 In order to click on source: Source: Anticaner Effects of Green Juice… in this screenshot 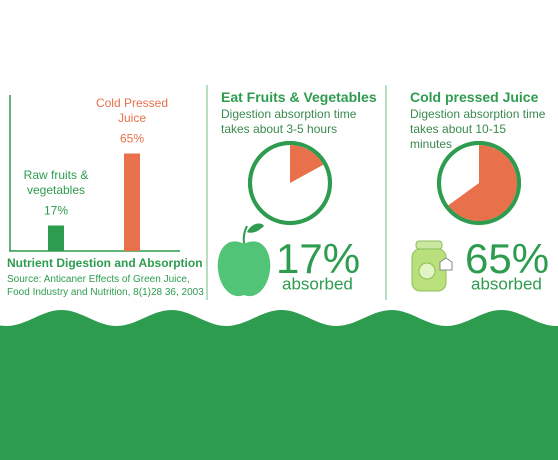, I will do `click(105, 286)`.